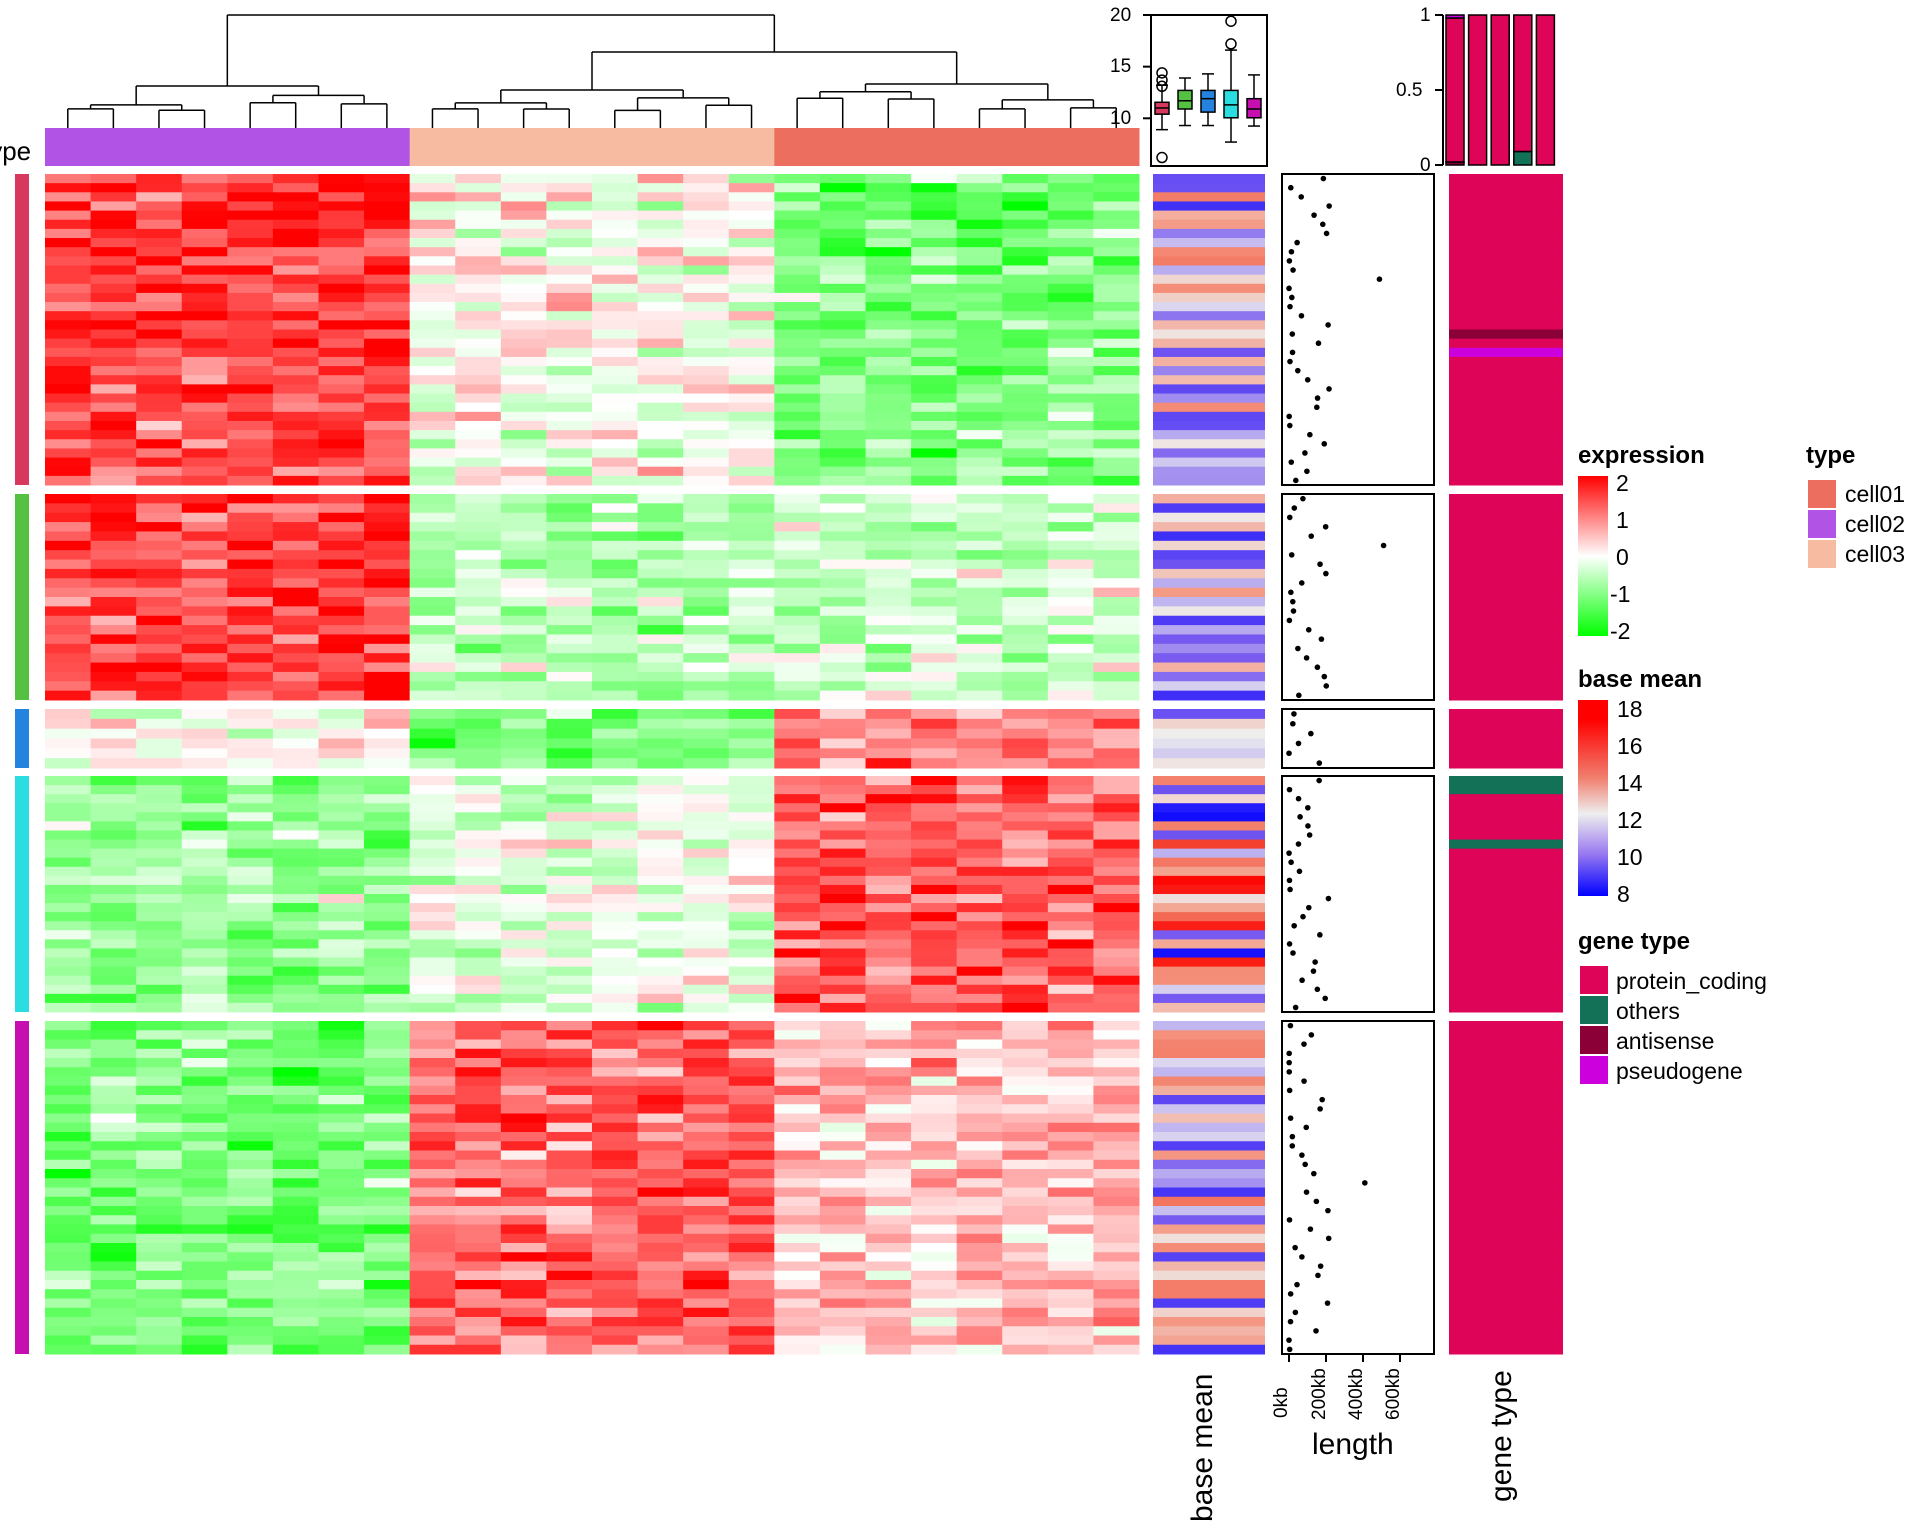 The image size is (1920, 1536). I want to click on genebar-segment, so click(1523, 158).